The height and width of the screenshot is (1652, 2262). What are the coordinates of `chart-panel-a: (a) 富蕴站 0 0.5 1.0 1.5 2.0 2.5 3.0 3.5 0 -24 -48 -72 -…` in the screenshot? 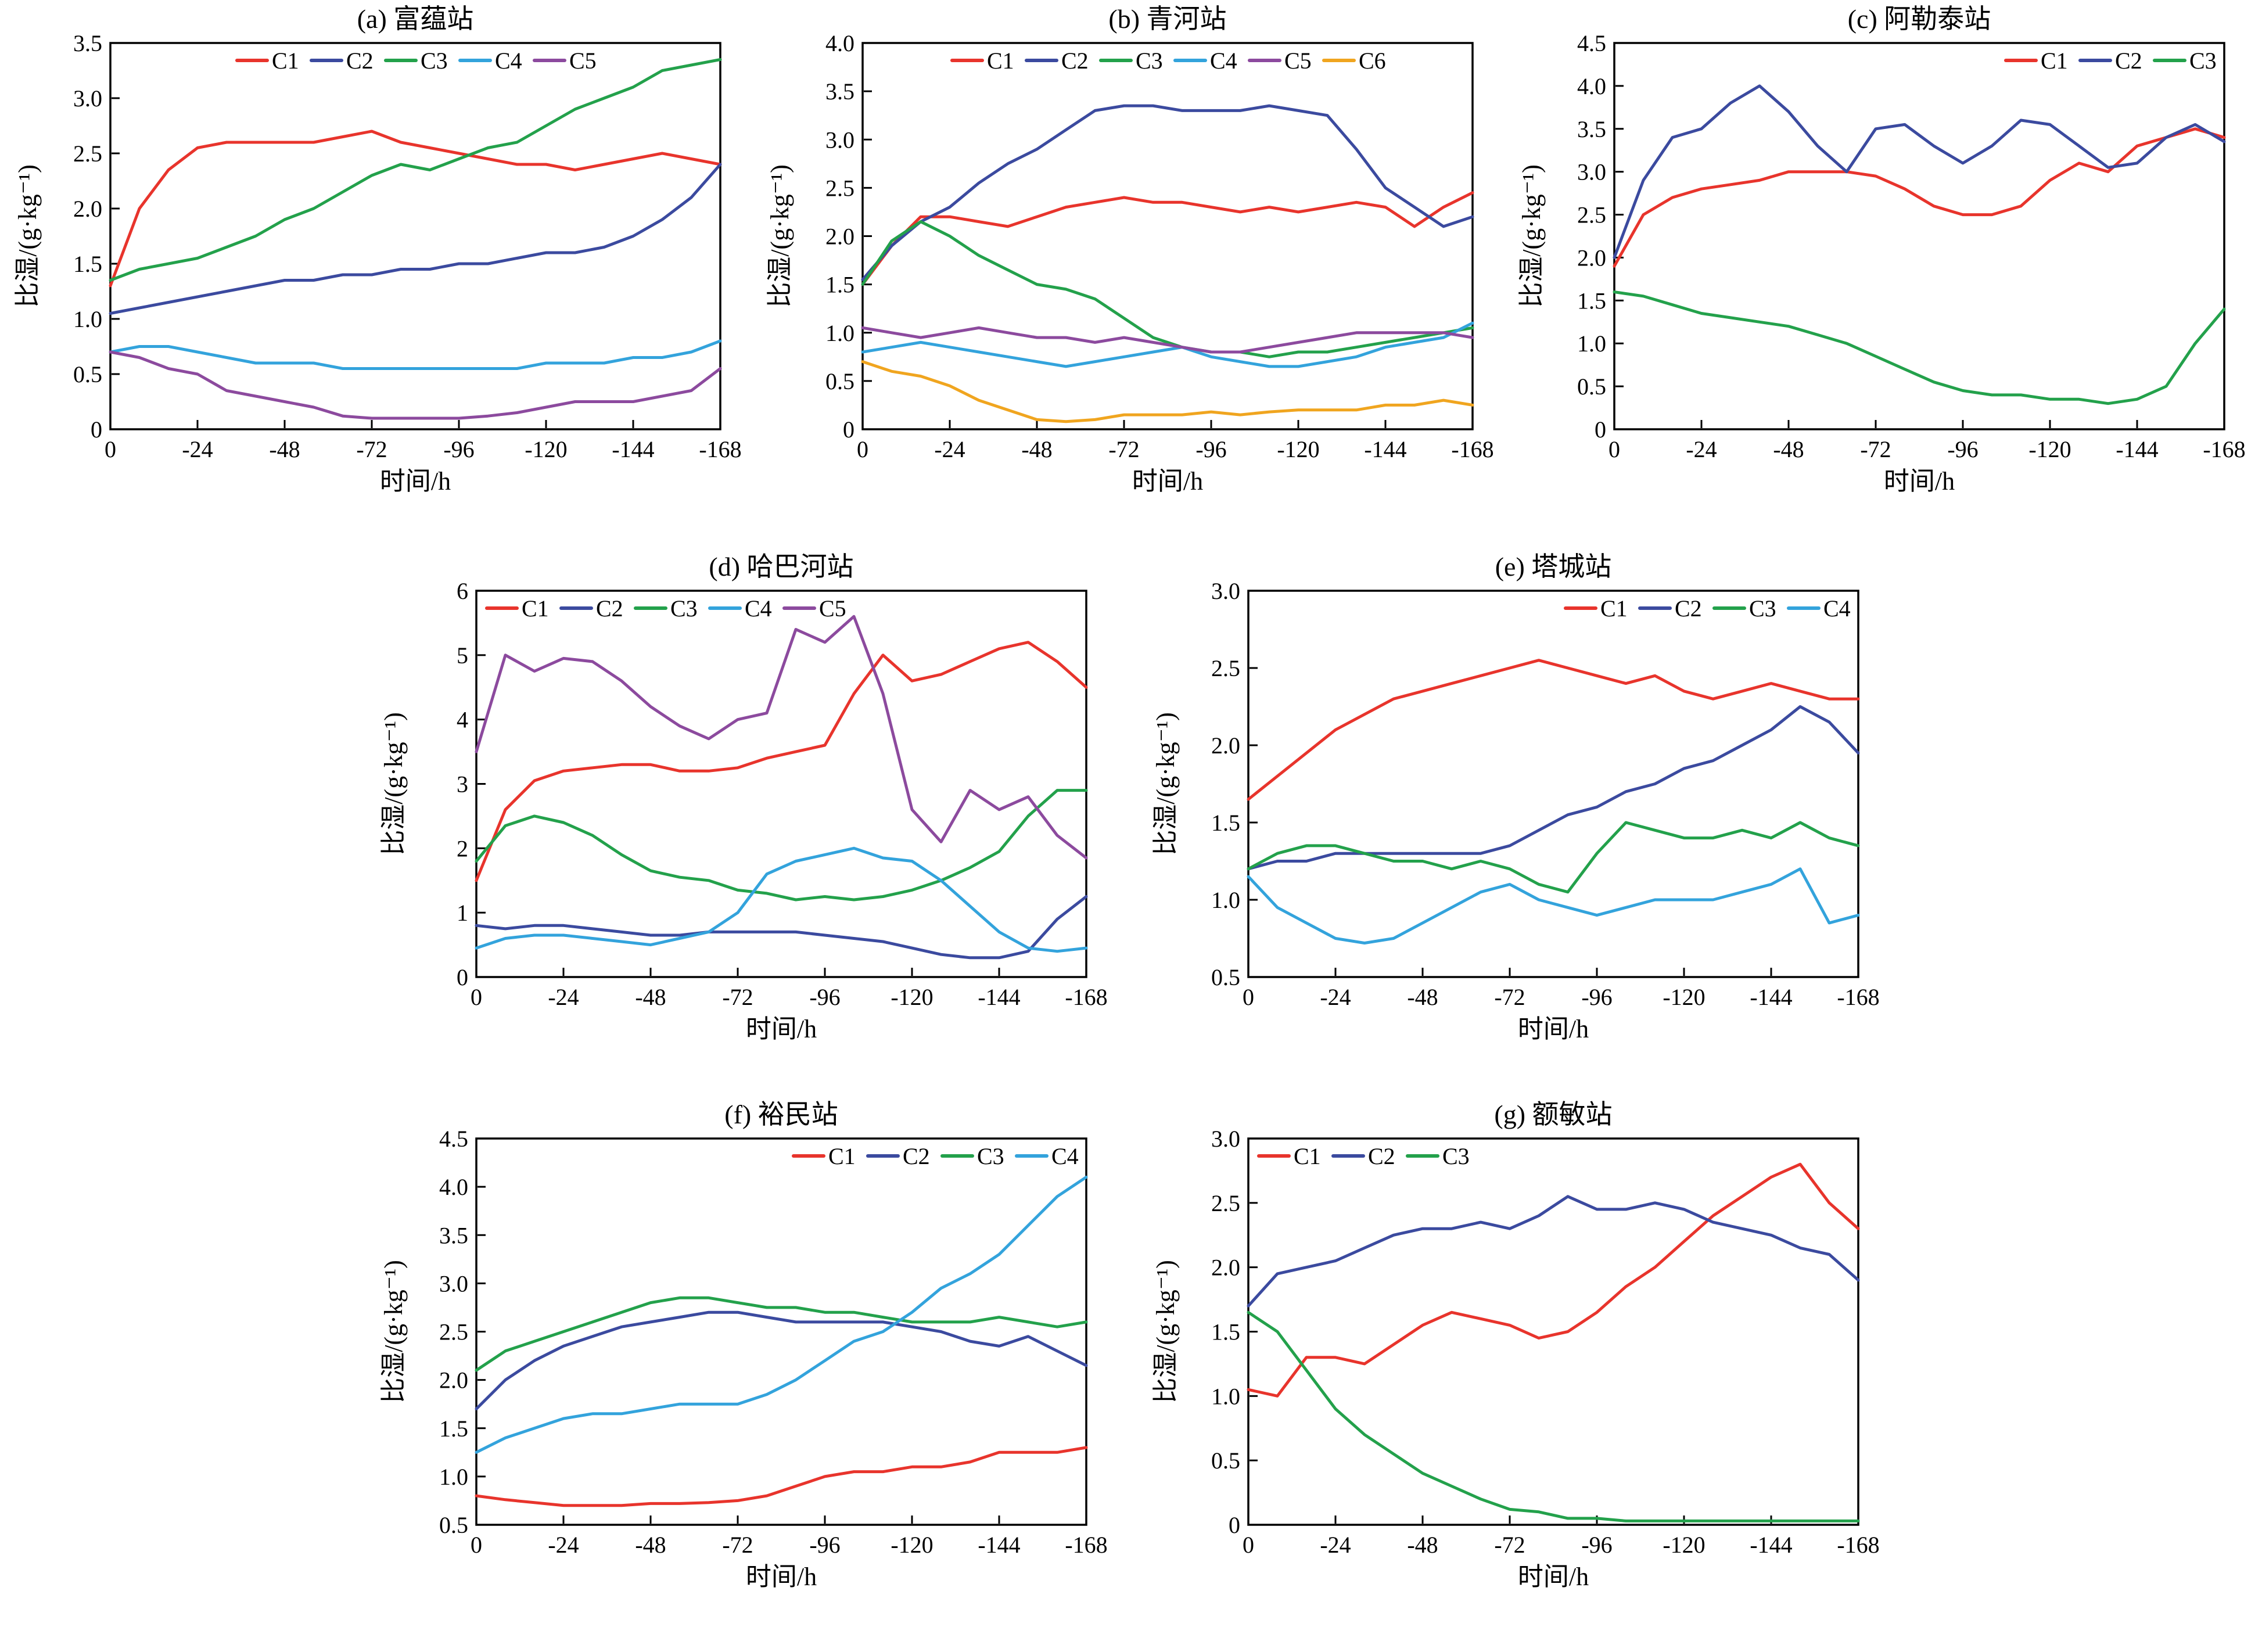 It's located at (377, 249).